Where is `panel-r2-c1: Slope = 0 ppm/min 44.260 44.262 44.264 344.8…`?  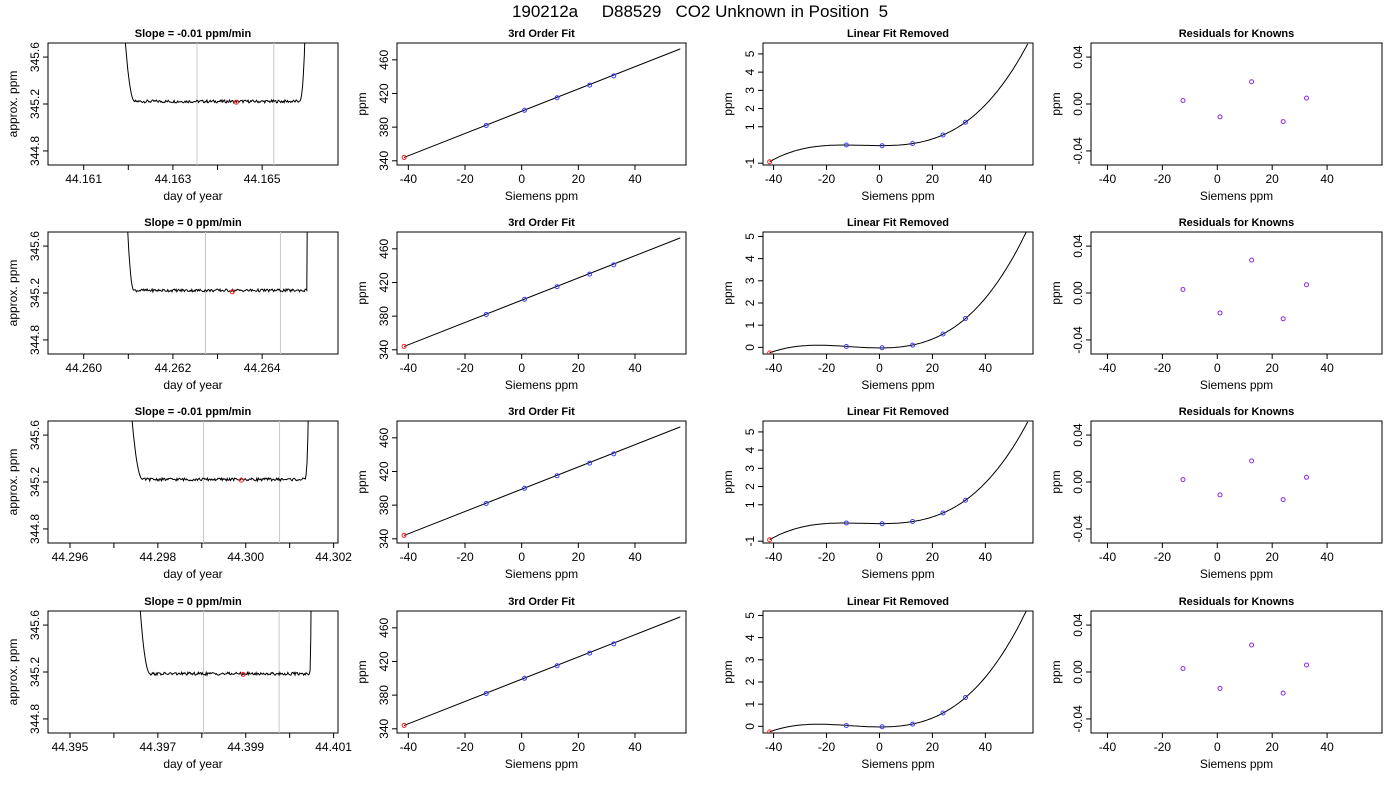 panel-r2-c1: Slope = 0 ppm/min 44.260 44.262 44.264 344.8… is located at coordinates (172, 304).